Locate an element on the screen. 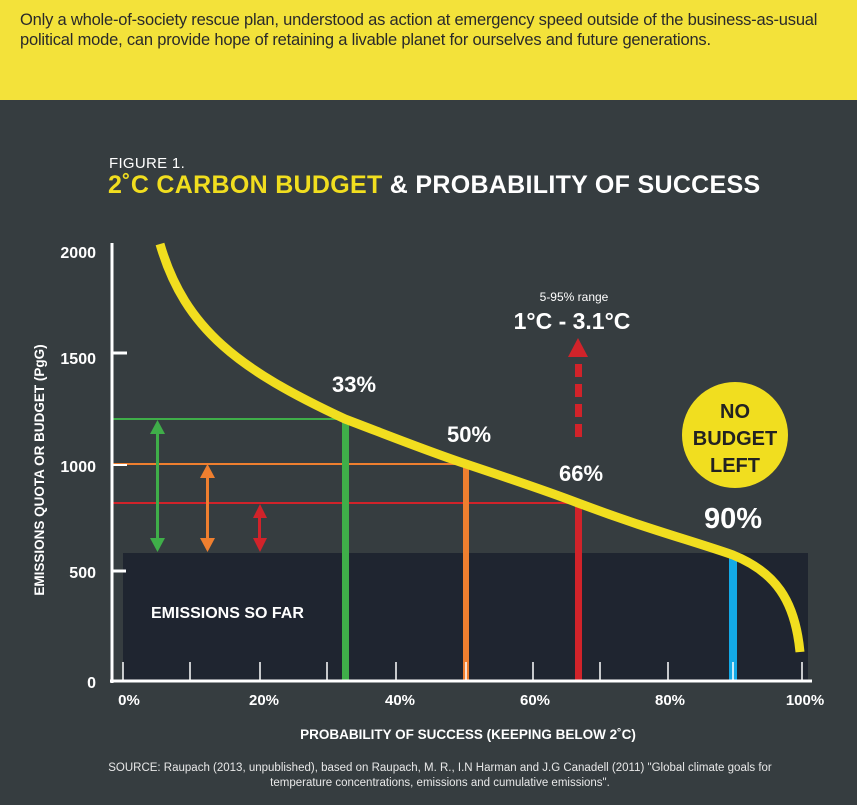  no-budget-left-badge: NO BUDGET LEFT is located at coordinates (735, 435).